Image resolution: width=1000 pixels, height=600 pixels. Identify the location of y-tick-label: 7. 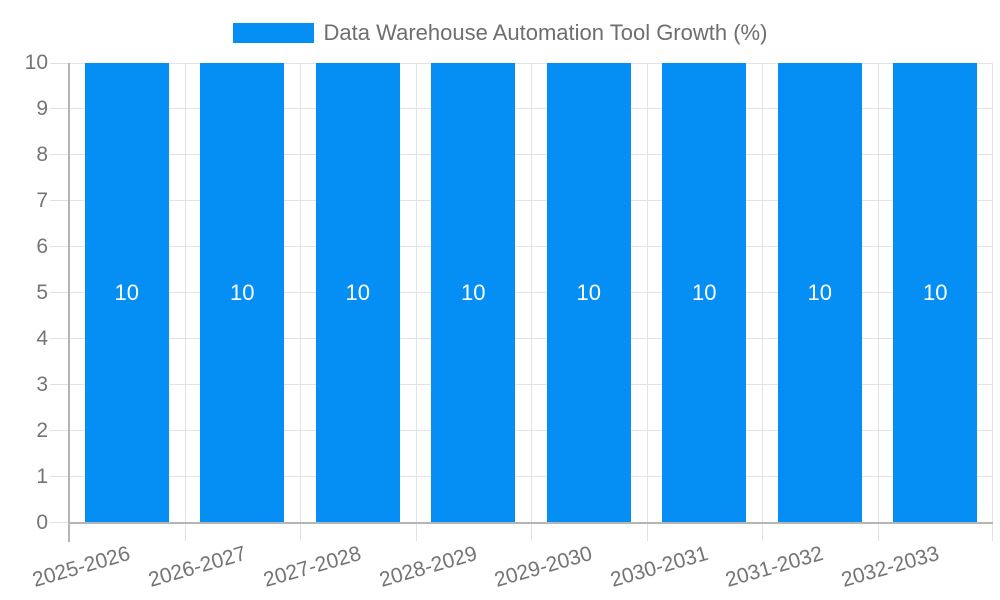
(42, 200).